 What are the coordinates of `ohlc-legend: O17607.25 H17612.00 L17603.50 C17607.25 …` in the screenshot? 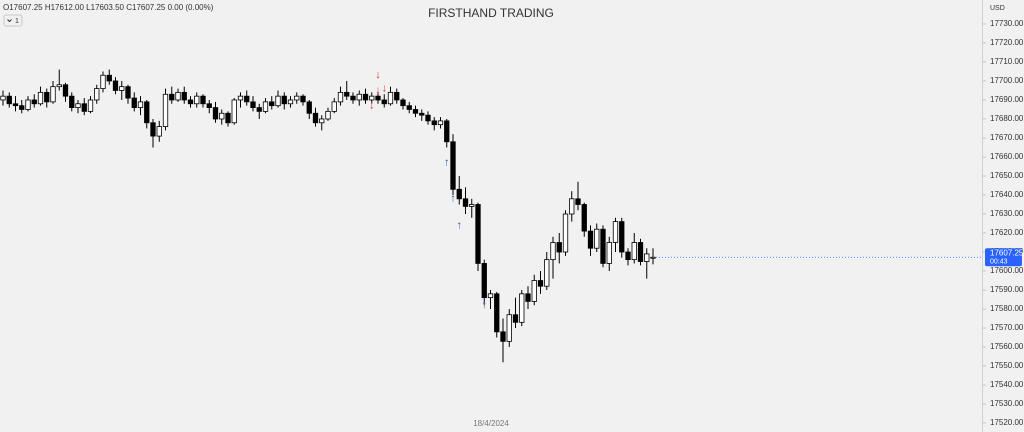 It's located at (108, 7).